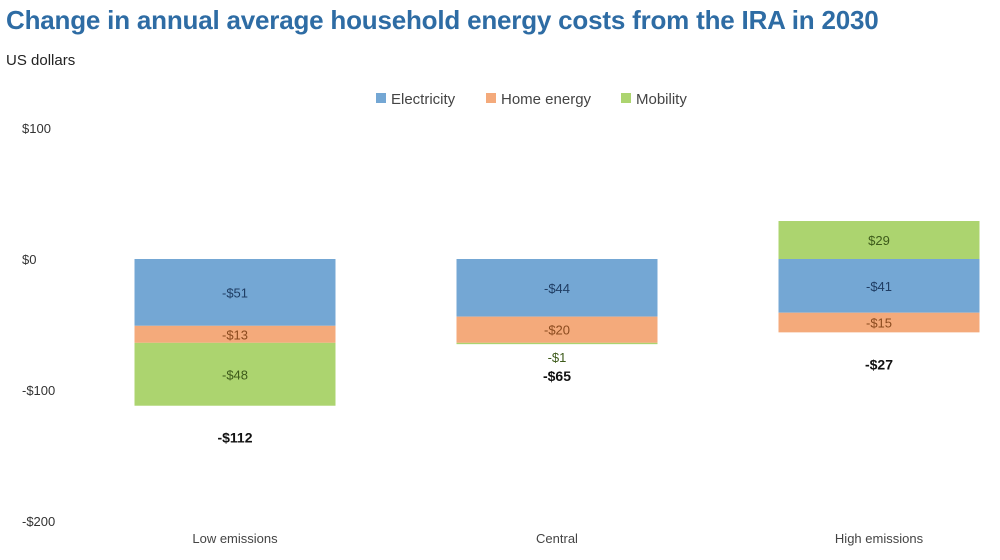 The width and height of the screenshot is (1000, 560). Describe the element at coordinates (36, 128) in the screenshot. I see `y-tick-label: $100` at that location.